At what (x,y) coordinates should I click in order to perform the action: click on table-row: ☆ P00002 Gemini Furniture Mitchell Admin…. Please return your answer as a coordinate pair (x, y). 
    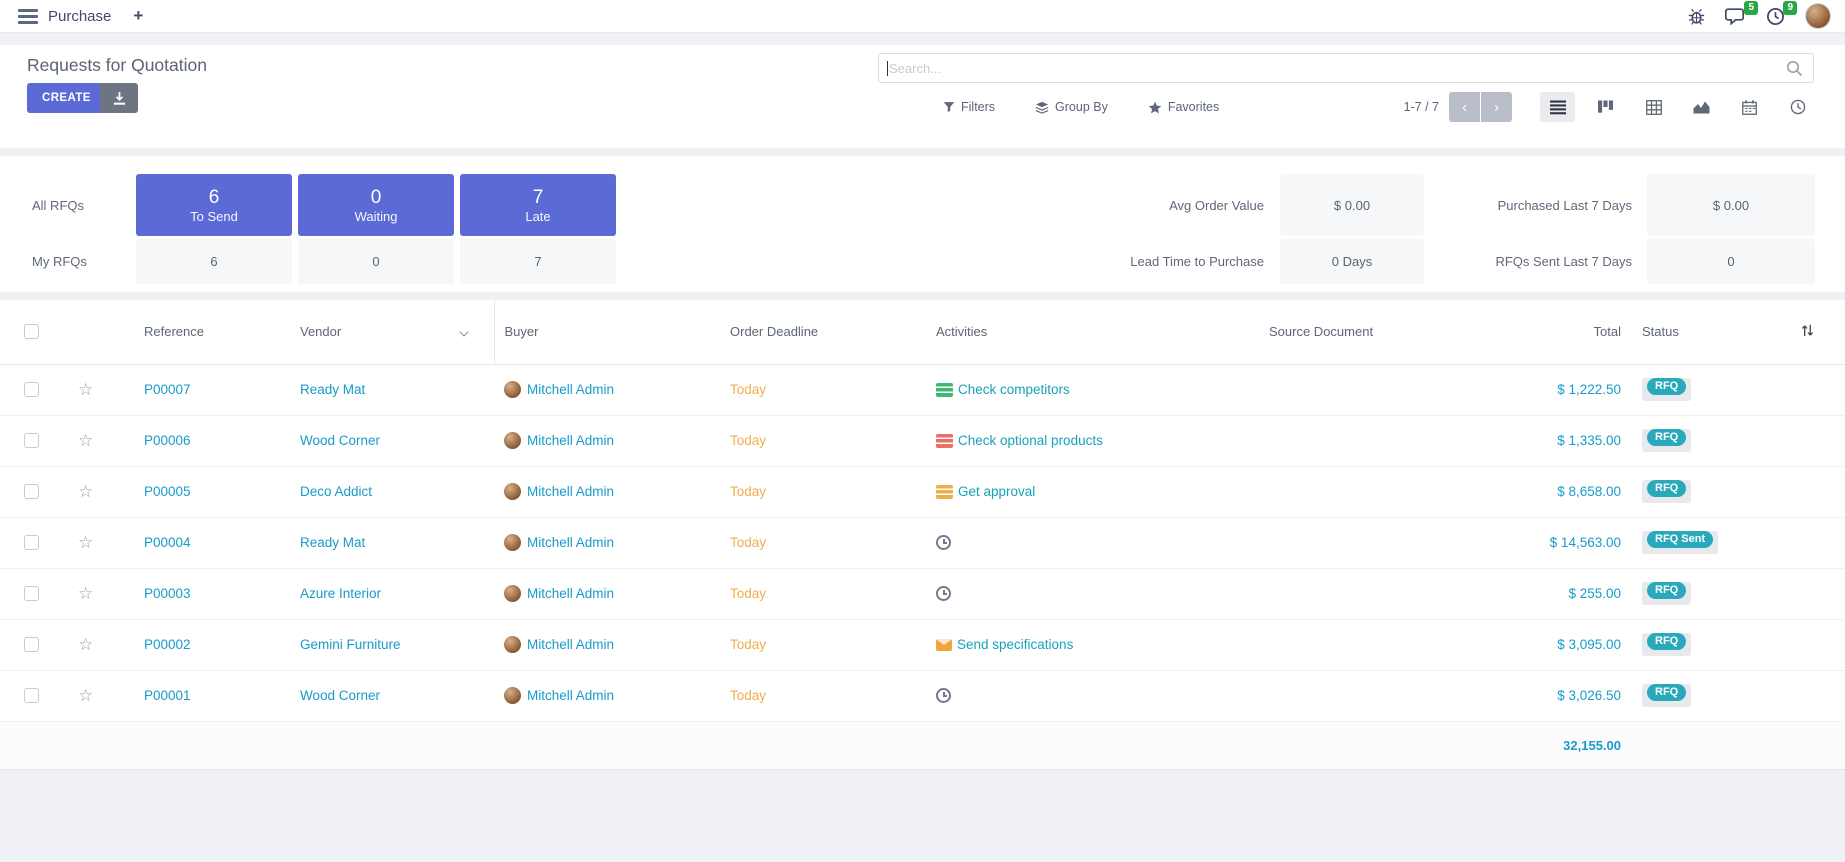
    Looking at the image, I should click on (922, 645).